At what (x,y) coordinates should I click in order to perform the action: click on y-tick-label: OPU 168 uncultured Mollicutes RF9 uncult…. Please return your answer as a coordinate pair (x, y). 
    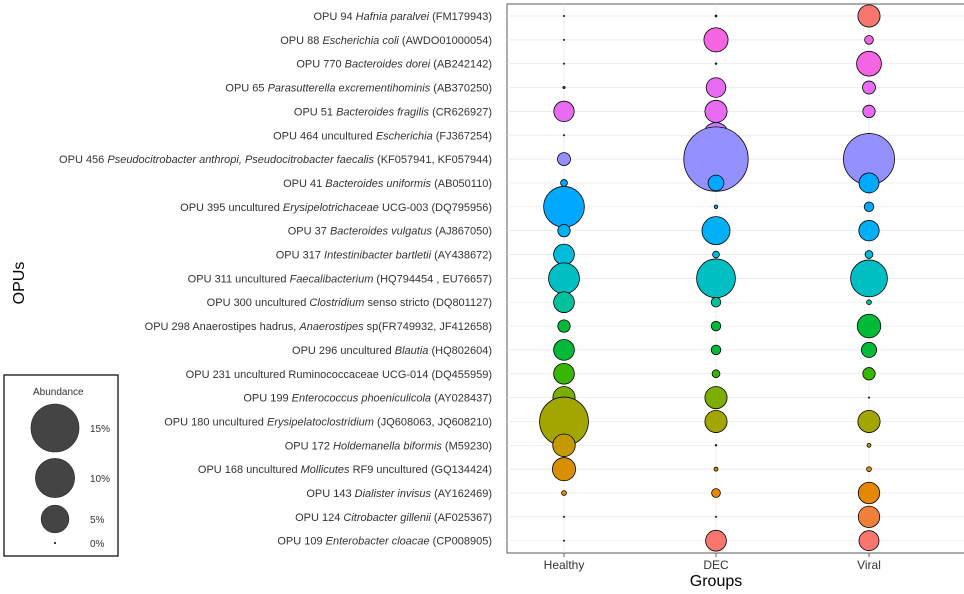
    Looking at the image, I should click on (345, 470).